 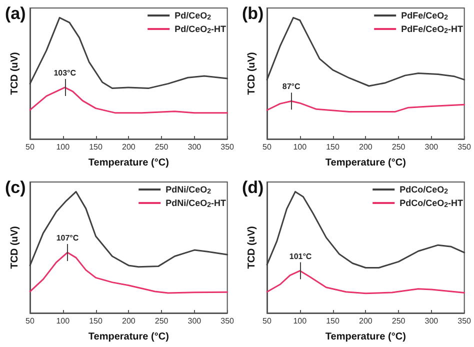 What do you see at coordinates (253, 187) in the screenshot?
I see `chart-title: (d)` at bounding box center [253, 187].